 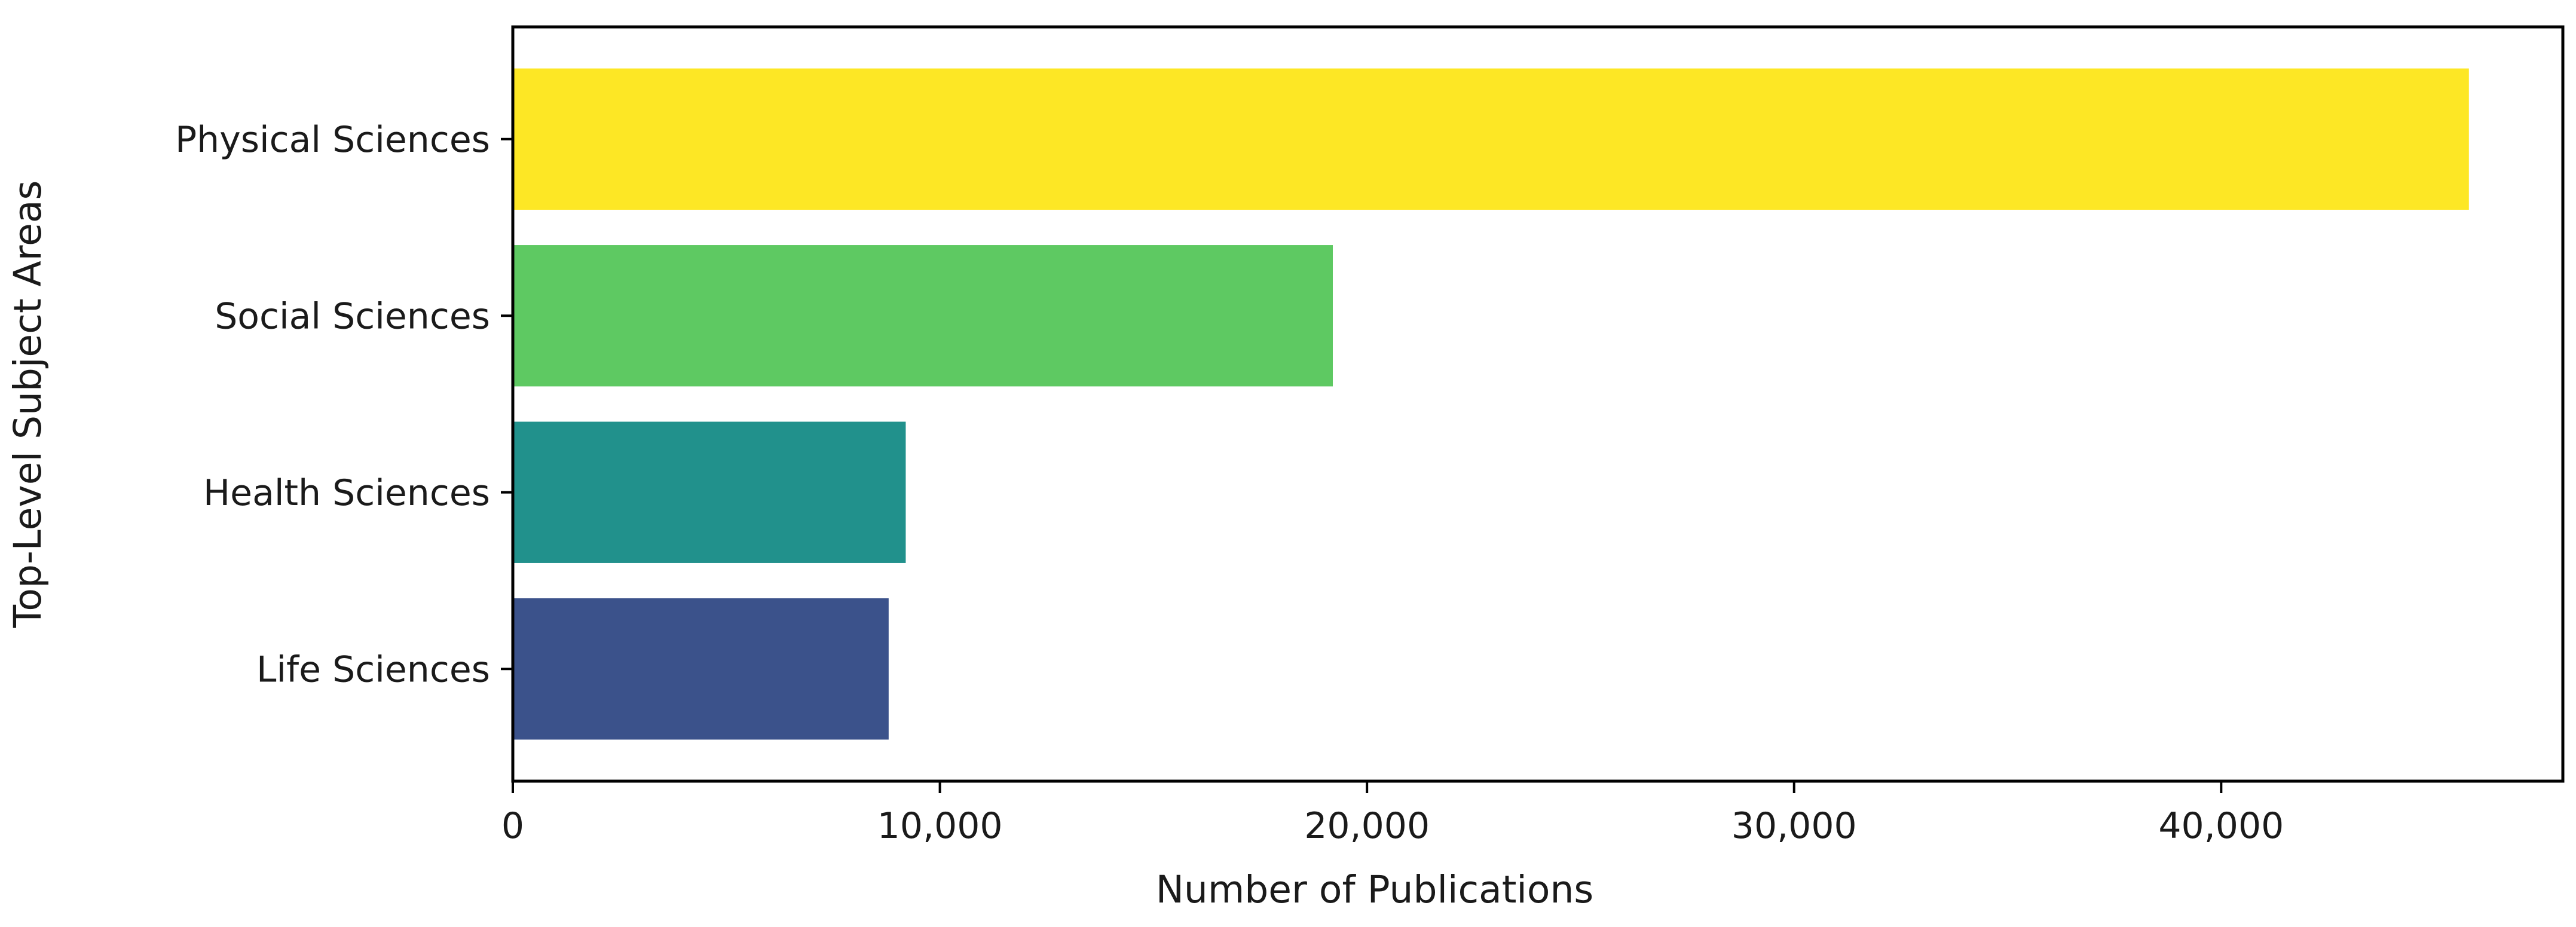 I want to click on y-axis-title: Top-Level Subject Areas, so click(x=28, y=404).